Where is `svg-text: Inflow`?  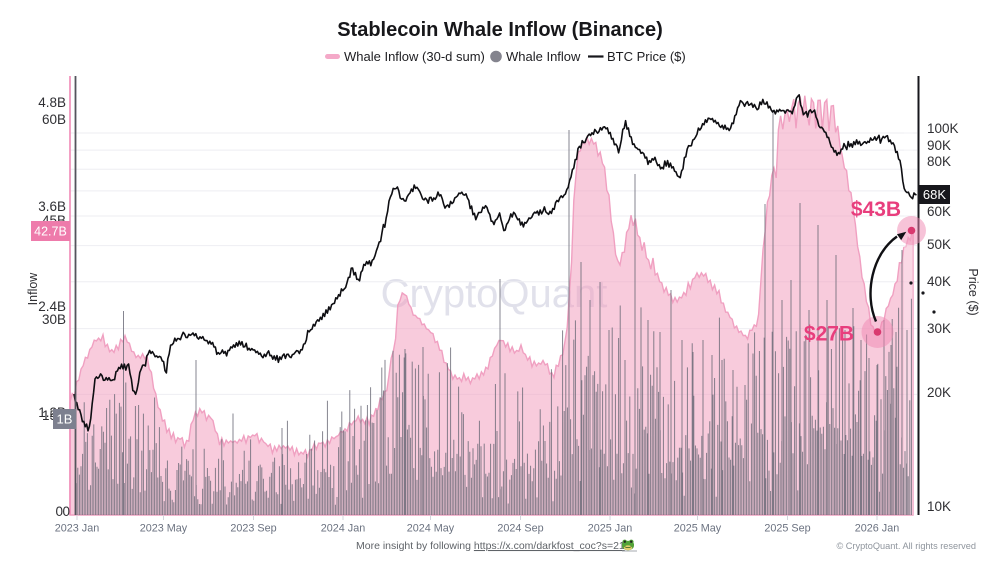 svg-text: Inflow is located at coordinates (33, 289).